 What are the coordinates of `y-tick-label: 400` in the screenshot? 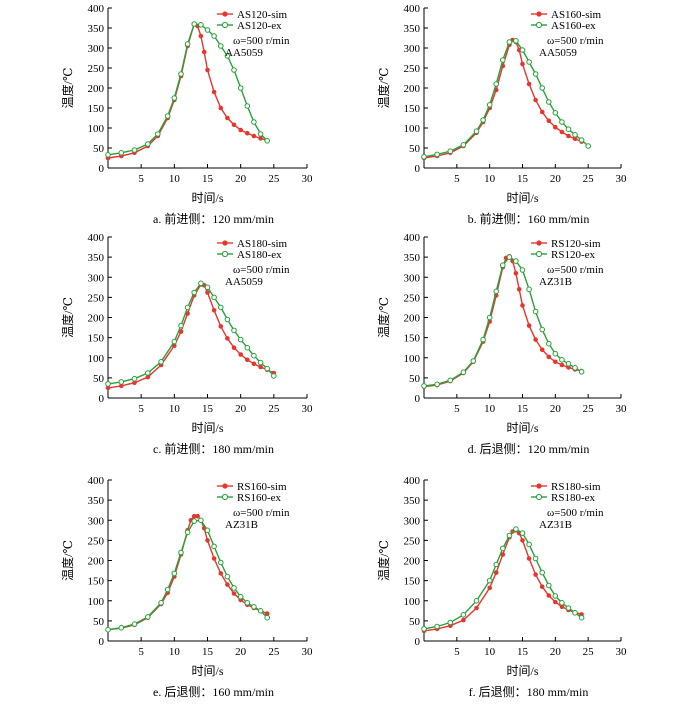 It's located at (412, 481).